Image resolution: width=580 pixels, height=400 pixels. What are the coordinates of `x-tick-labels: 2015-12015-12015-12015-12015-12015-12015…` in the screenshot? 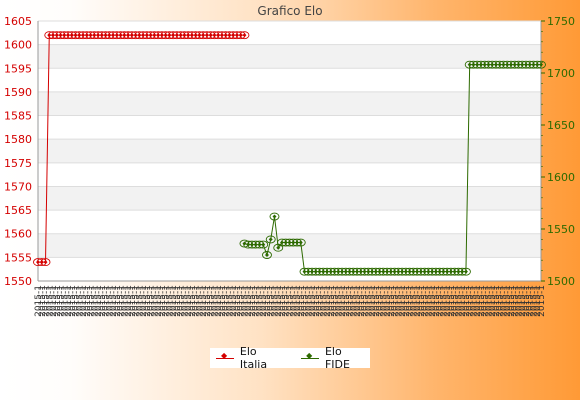 It's located at (290, 301).